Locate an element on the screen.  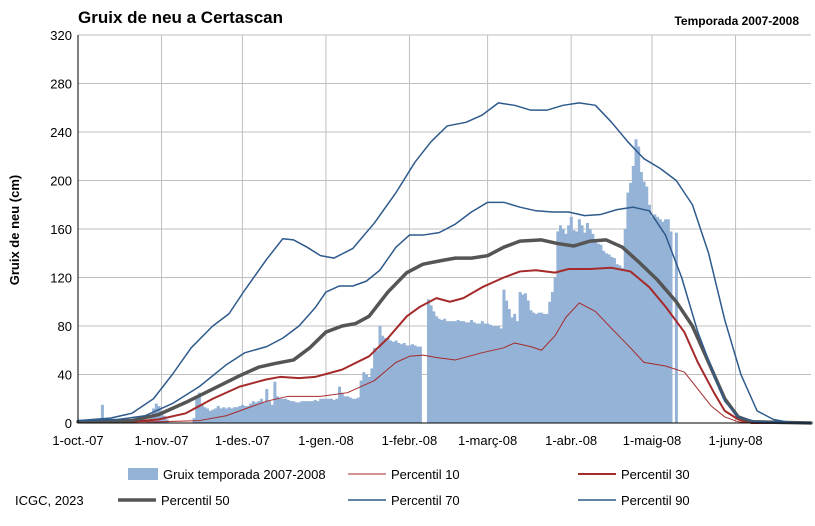
credit: ICGC, 2023 is located at coordinates (49, 500).